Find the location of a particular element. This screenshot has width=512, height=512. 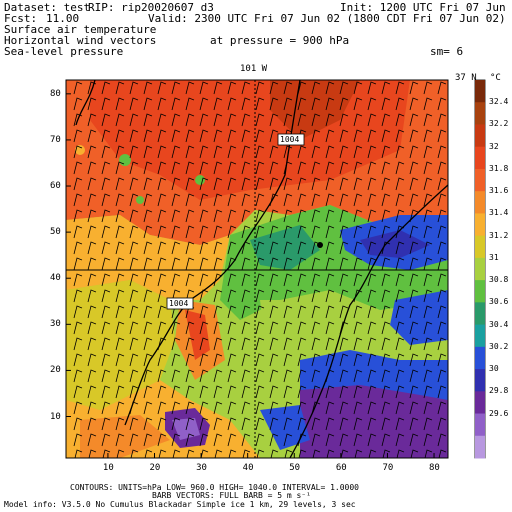

y-tick-label: 20 is located at coordinates (55, 370).